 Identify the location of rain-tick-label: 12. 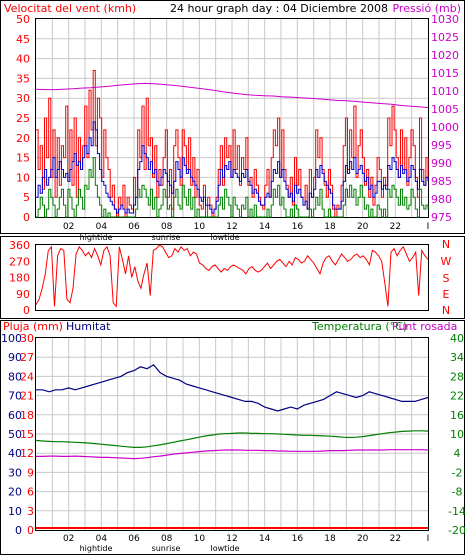
(27, 453).